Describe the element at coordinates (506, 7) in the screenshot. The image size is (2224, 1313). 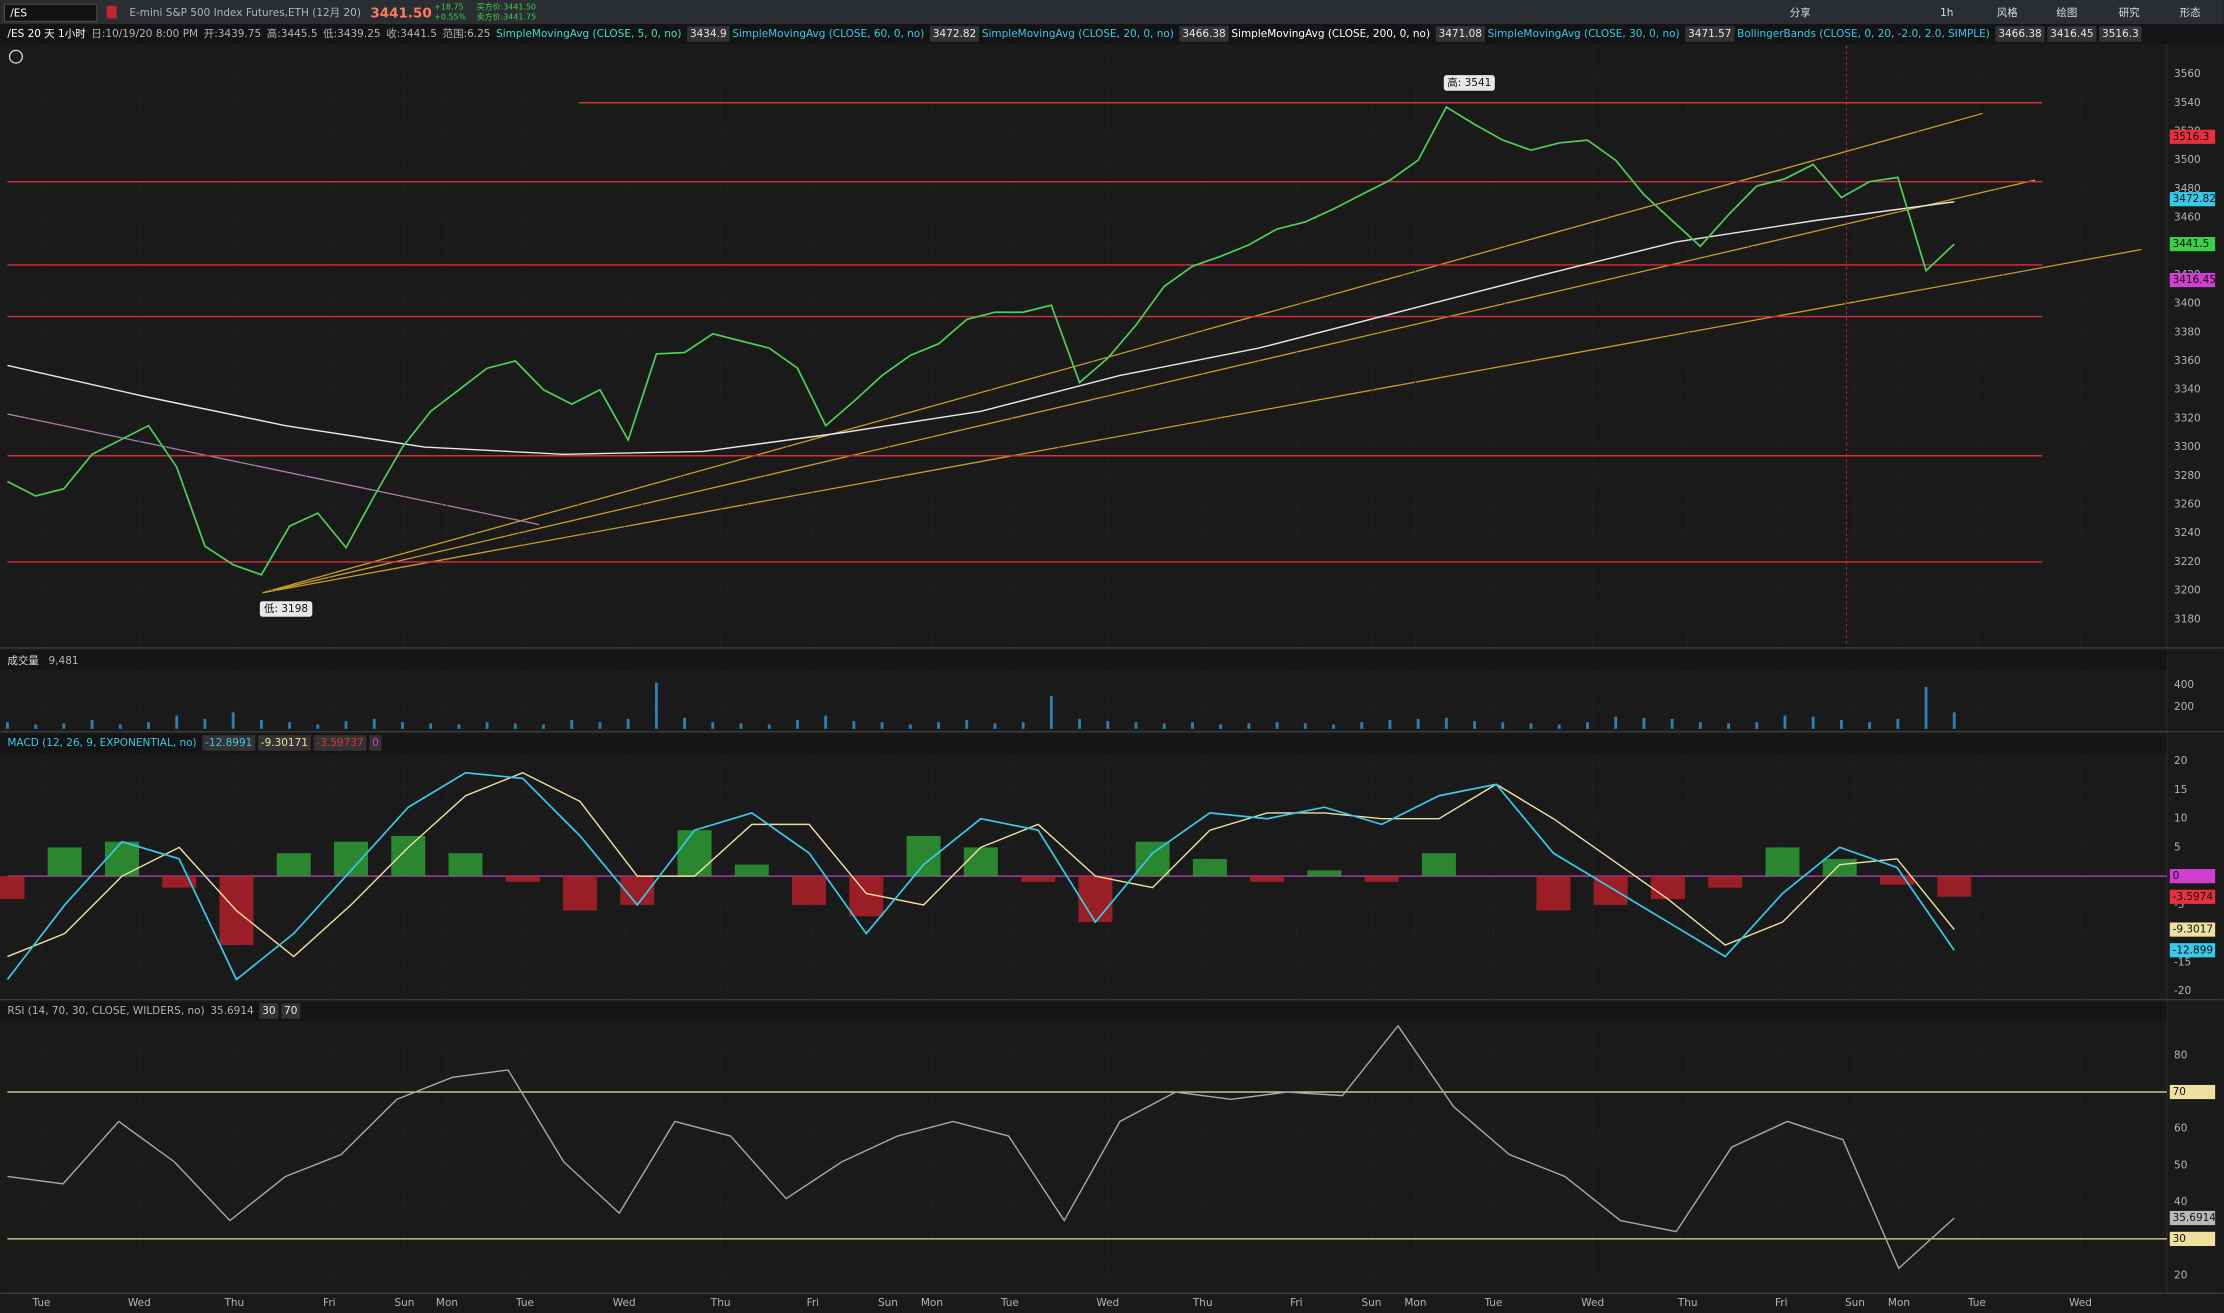
I see `bid: 买方价:3441.50` at that location.